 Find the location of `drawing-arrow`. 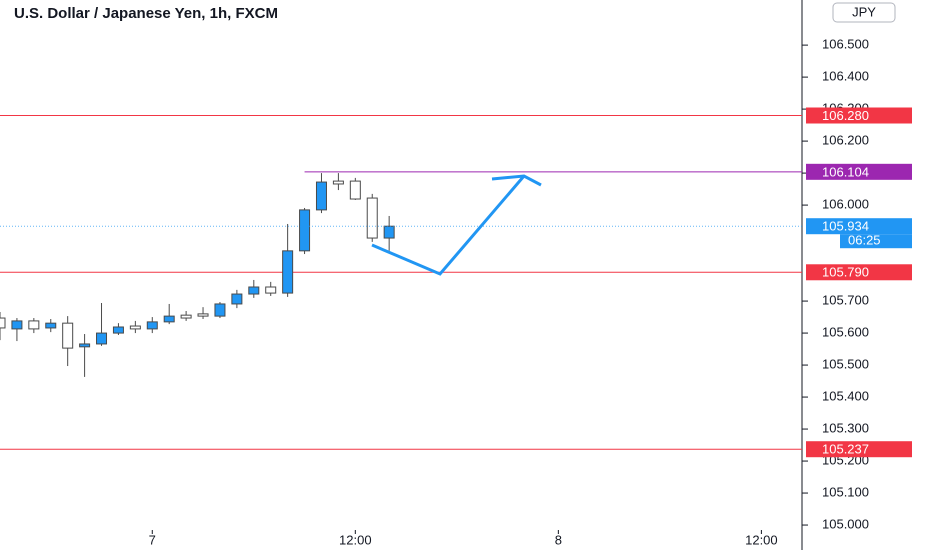

drawing-arrow is located at coordinates (456, 225).